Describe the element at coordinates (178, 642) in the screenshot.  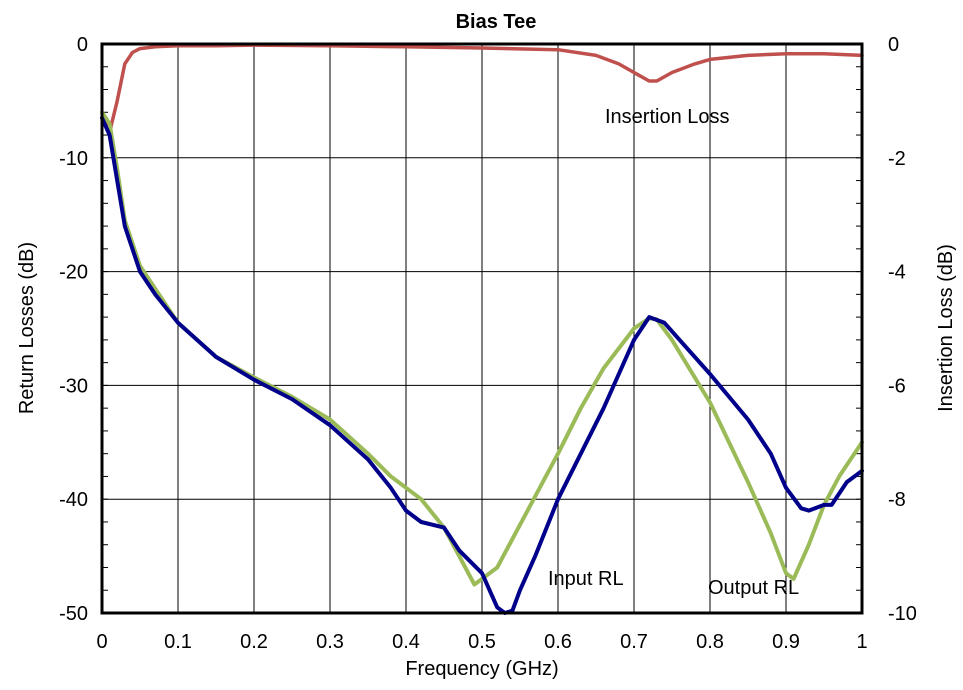
I see `x-tick-label: 0.1` at that location.